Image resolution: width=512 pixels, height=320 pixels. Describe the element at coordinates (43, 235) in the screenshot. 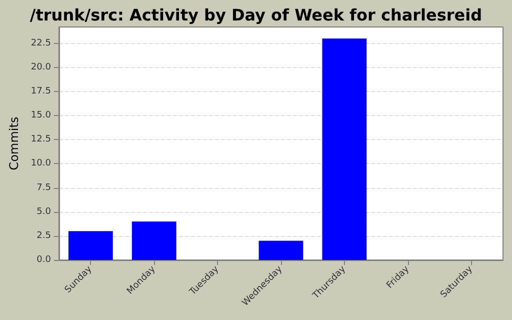

I see `y-tick-label: 2.5` at that location.